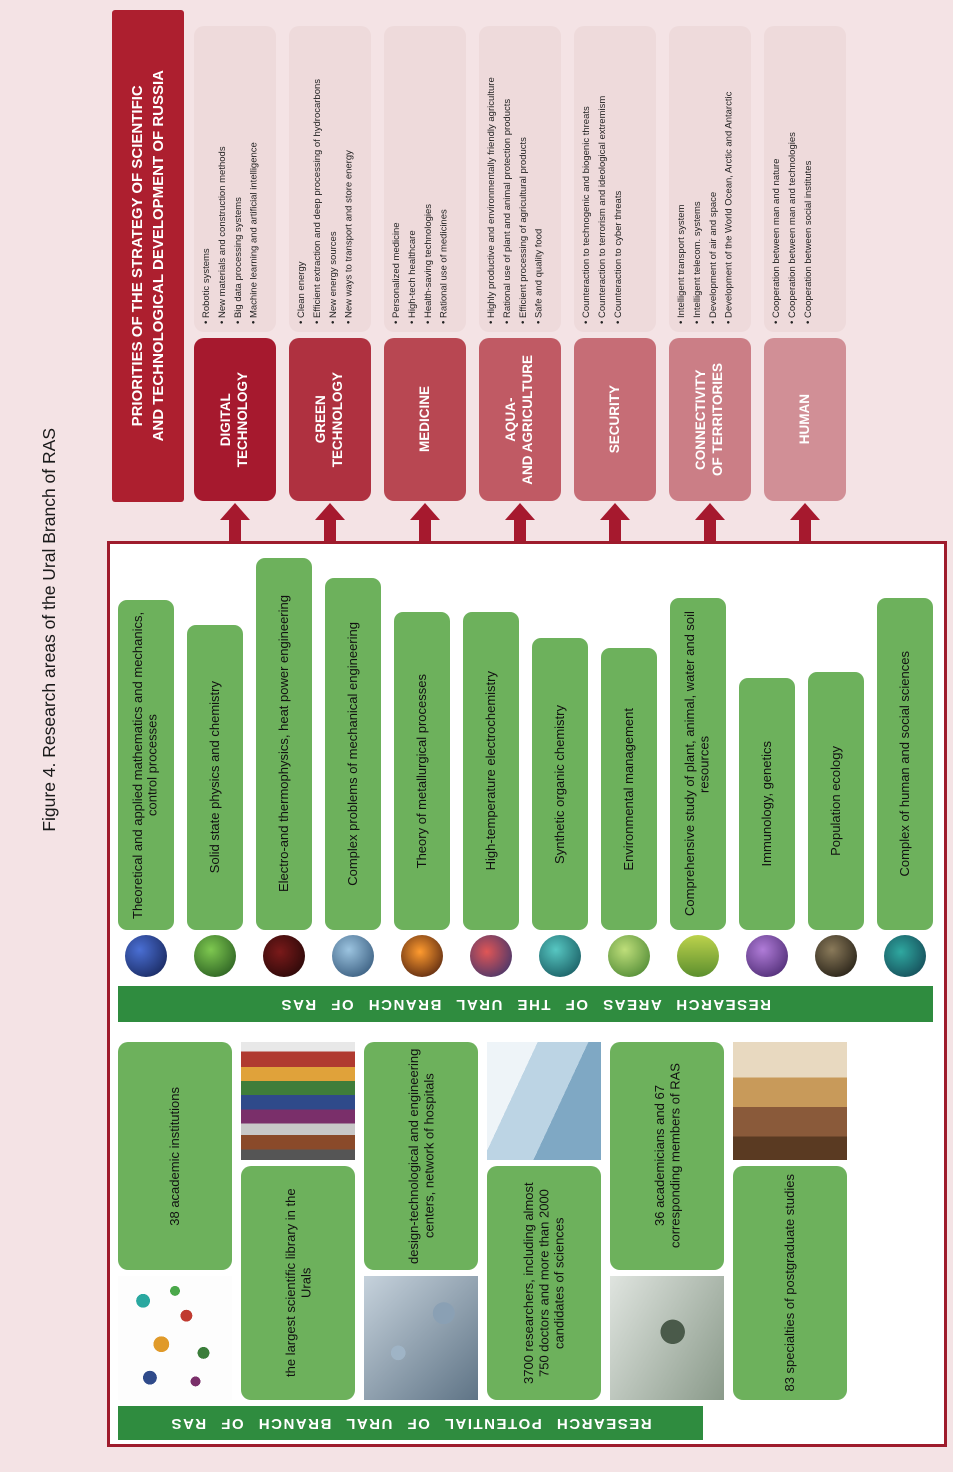  I want to click on bullet-item: Health-saving technologies, so click(429, 179).